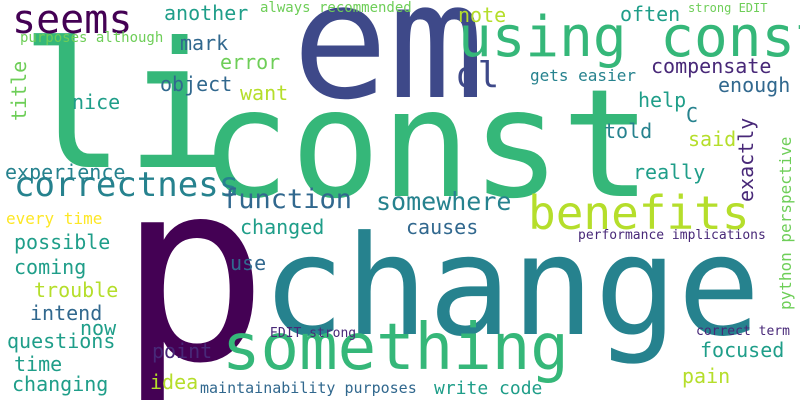 The width and height of the screenshot is (800, 400). I want to click on word-purposes-although: purposes although, so click(92, 38).